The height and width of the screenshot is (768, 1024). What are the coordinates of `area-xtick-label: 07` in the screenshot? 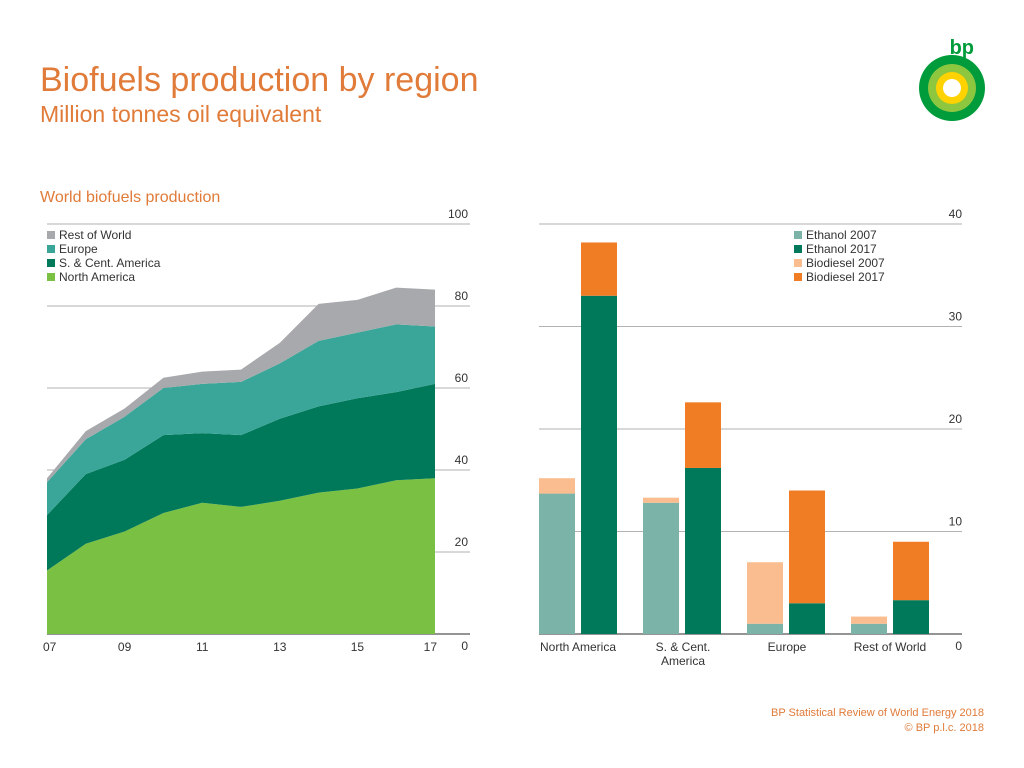 It's located at (50, 647).